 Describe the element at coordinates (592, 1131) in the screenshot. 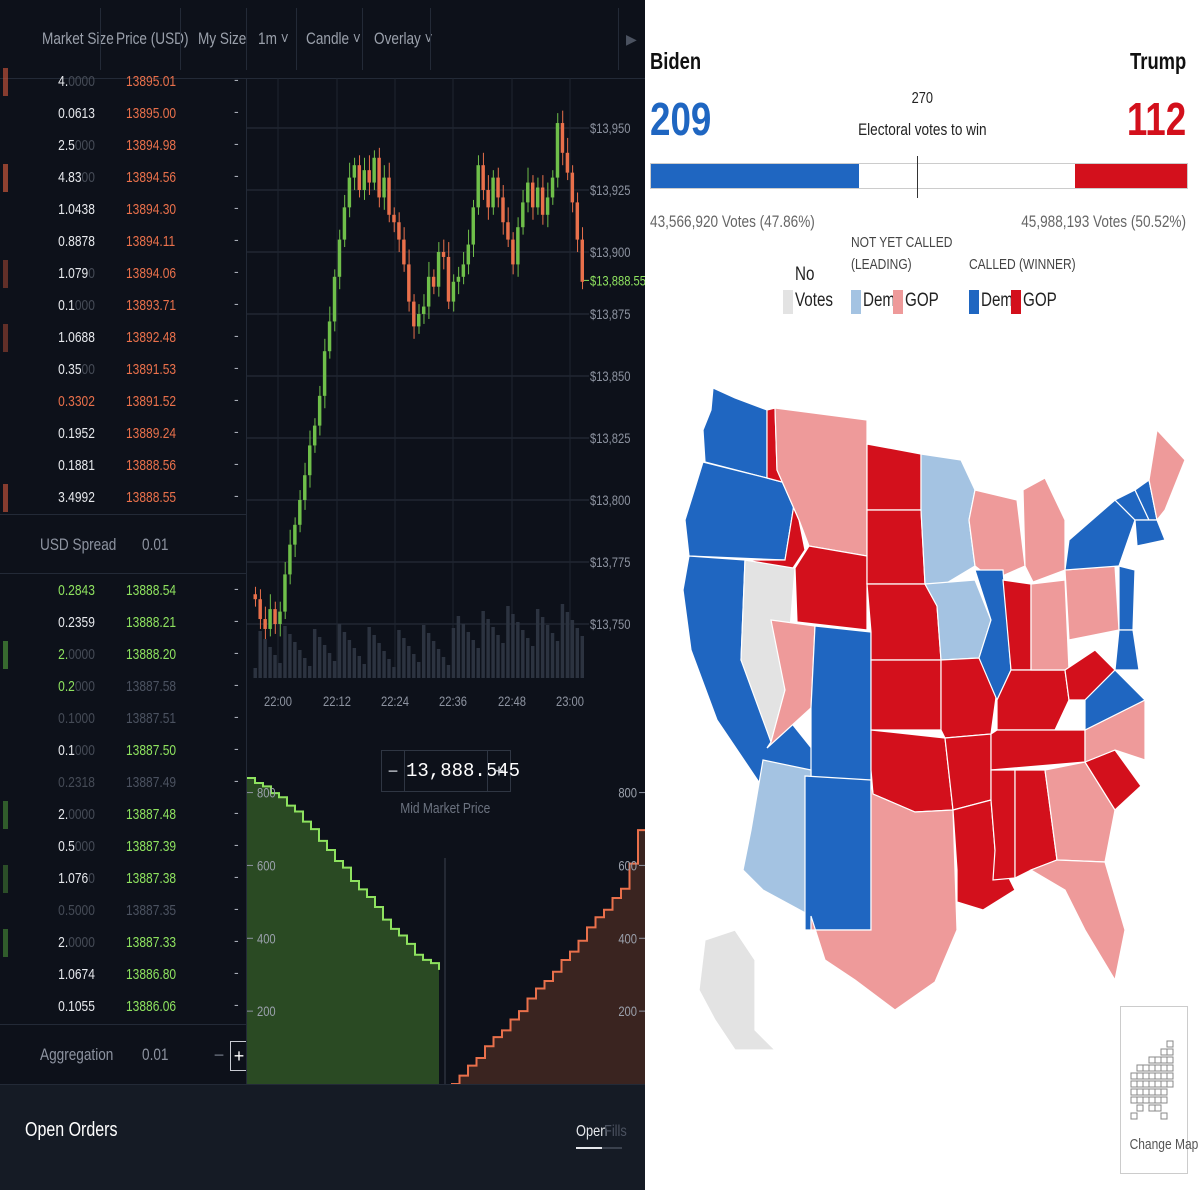

I see `tab-open: Open` at that location.